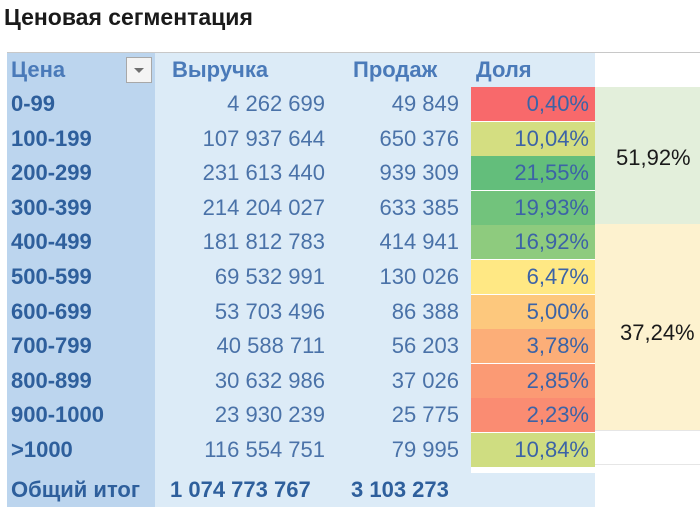 The height and width of the screenshot is (507, 700). Describe the element at coordinates (353, 52) in the screenshot. I see `header-top-border` at that location.